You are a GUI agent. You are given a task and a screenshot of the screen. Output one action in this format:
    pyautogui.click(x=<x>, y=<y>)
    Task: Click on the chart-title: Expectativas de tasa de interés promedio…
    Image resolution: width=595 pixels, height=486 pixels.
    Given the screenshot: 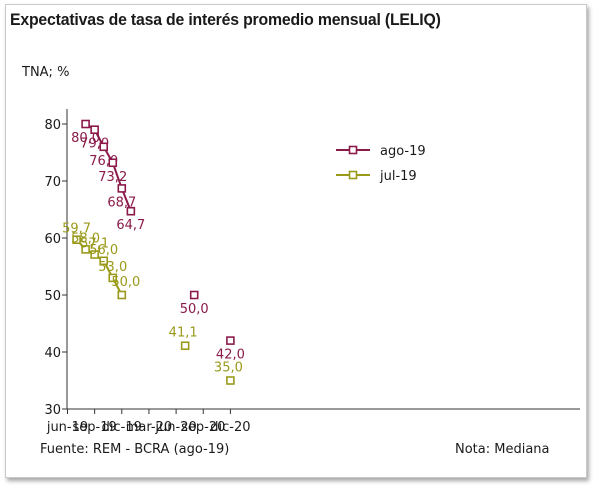 What is the action you would take?
    pyautogui.click(x=225, y=19)
    